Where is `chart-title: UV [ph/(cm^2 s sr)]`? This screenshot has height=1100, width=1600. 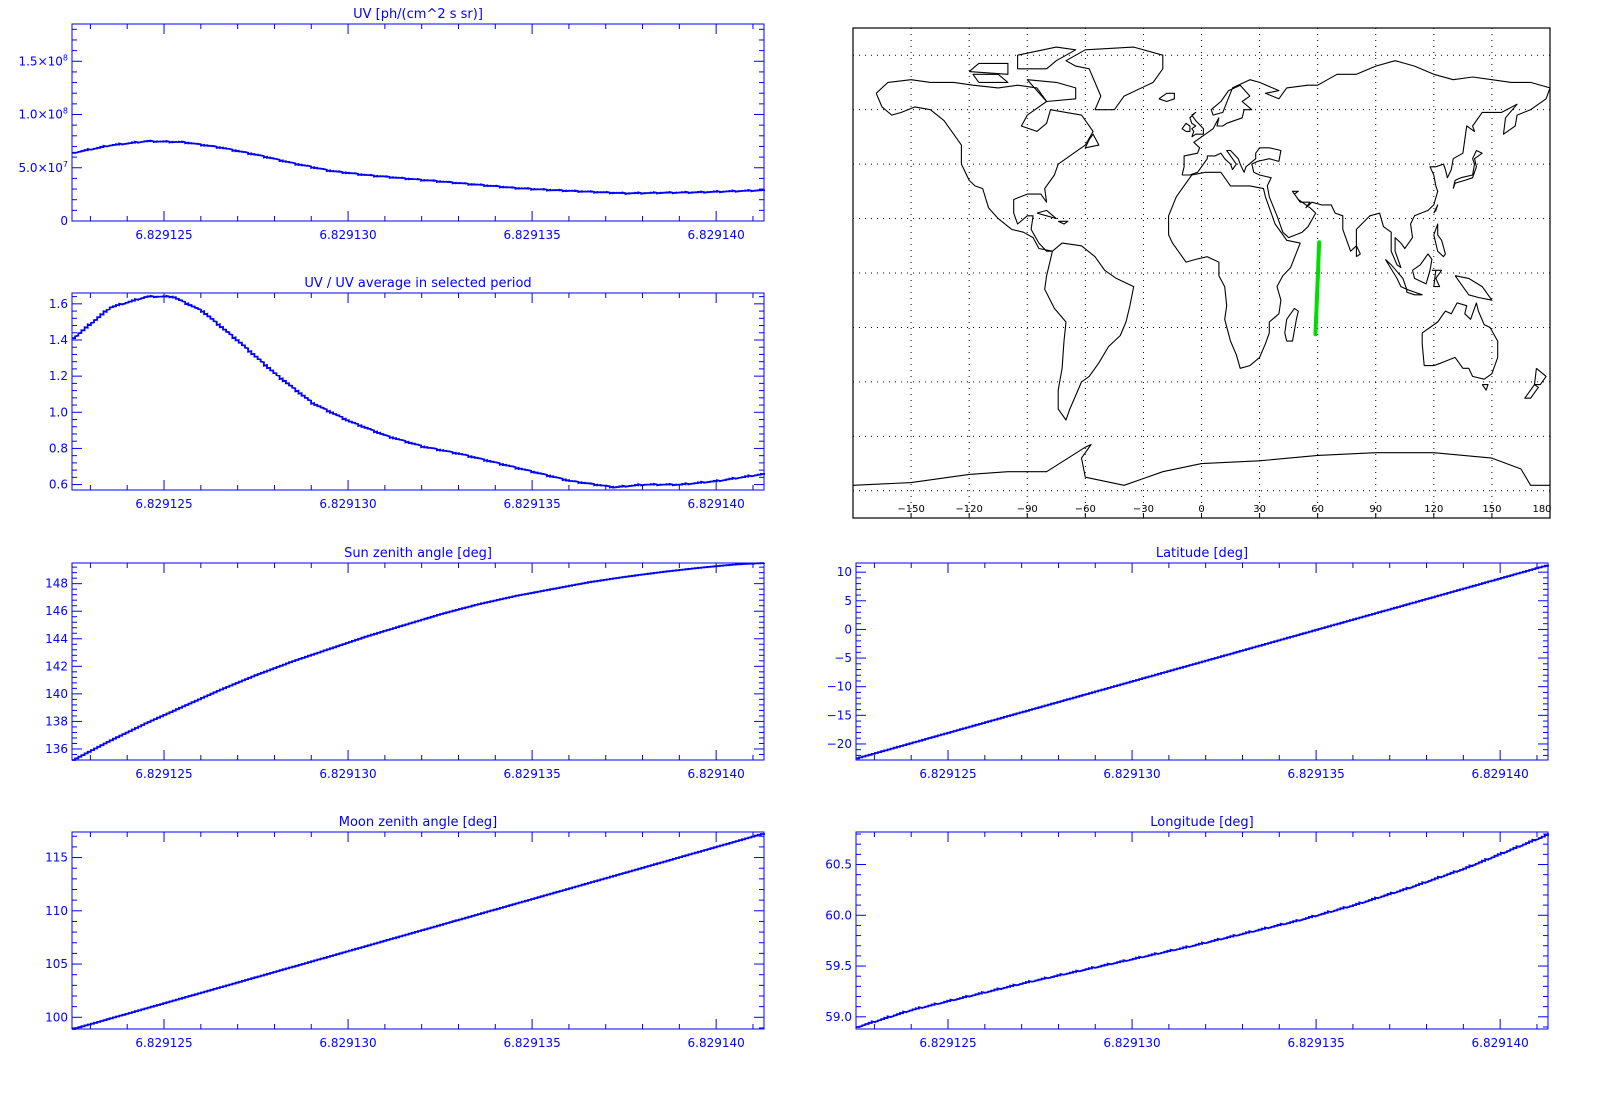
chart-title: UV [ph/(cm^2 s sr)] is located at coordinates (418, 14).